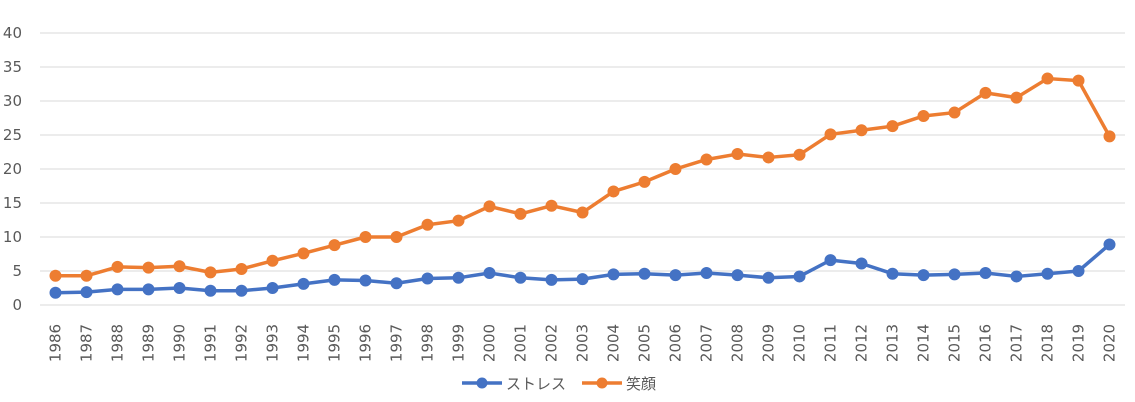 This screenshot has width=1135, height=402. What do you see at coordinates (521, 343) in the screenshot?
I see `x-tick-label: 2001` at bounding box center [521, 343].